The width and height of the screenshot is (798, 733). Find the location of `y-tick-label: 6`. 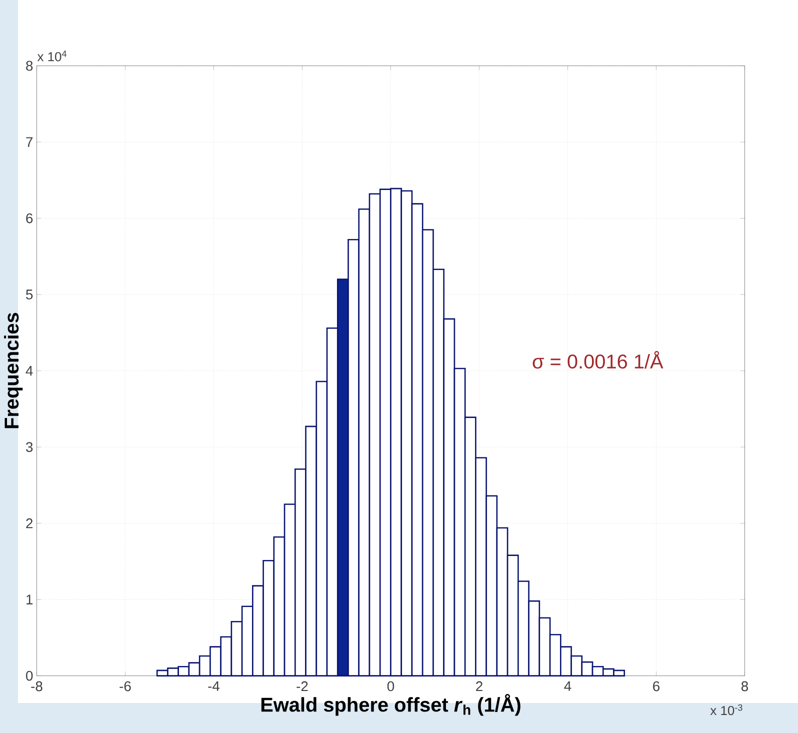

y-tick-label: 6 is located at coordinates (29, 218).